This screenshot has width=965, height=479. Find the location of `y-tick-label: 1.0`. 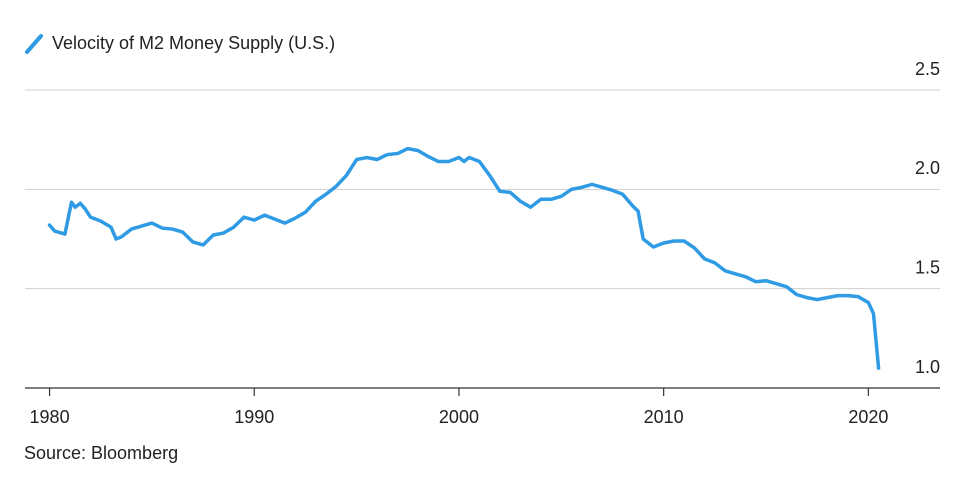

y-tick-label: 1.0 is located at coordinates (927, 367).